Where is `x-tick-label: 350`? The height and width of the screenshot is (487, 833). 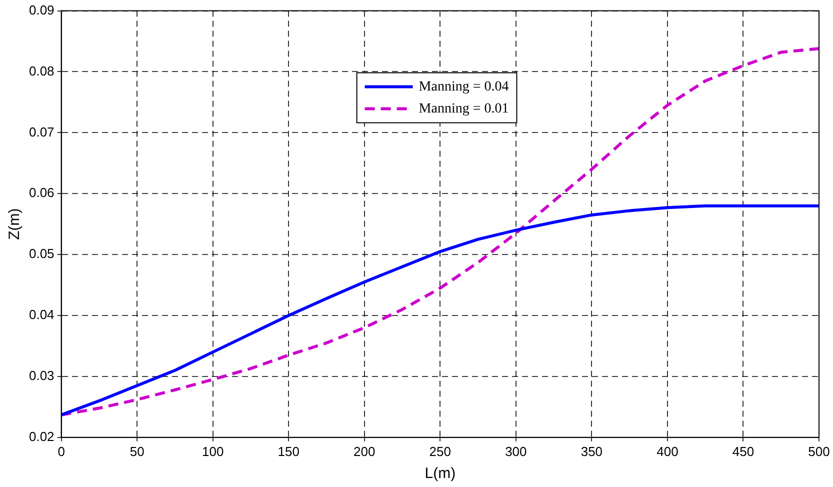 x-tick-label: 350 is located at coordinates (591, 451).